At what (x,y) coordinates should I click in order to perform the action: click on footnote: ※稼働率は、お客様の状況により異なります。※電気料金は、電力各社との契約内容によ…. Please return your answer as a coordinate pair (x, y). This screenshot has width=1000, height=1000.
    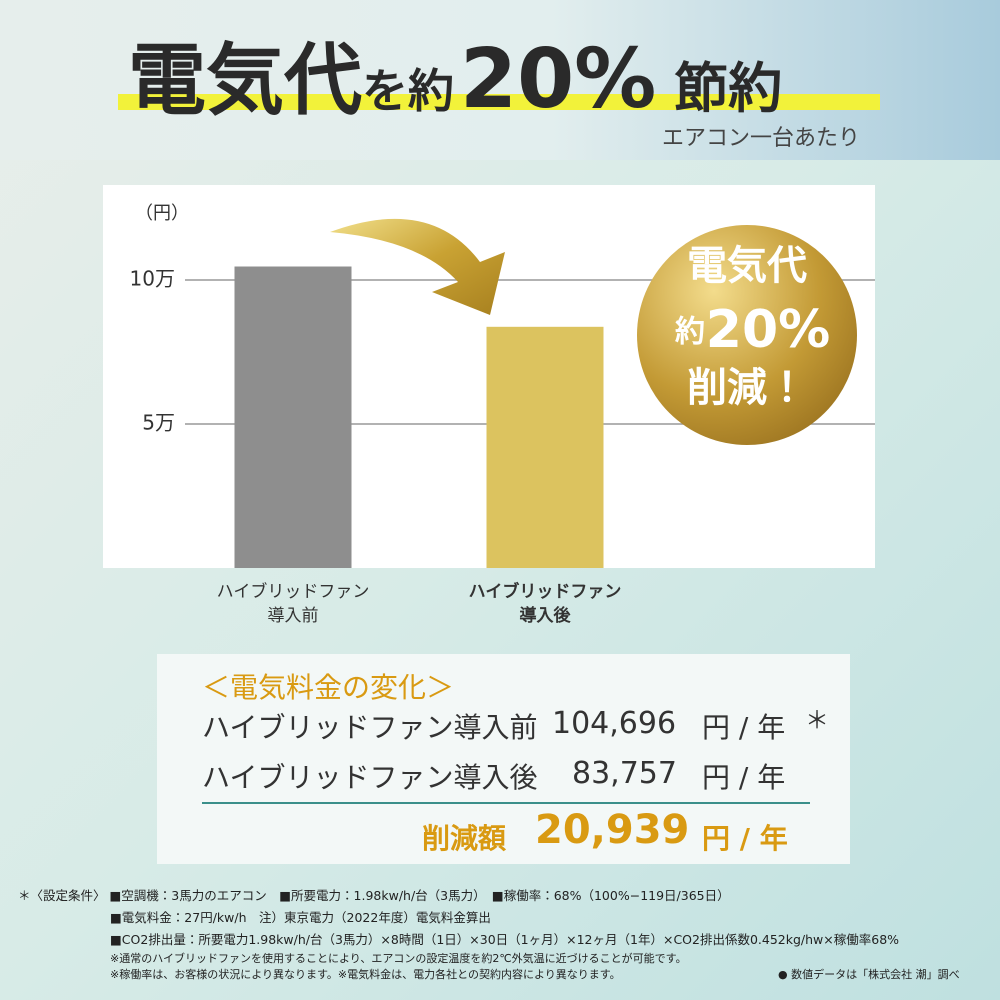
    Looking at the image, I should click on (365, 974).